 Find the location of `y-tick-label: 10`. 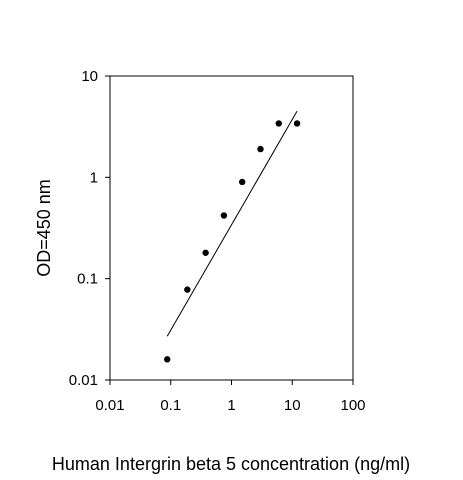

y-tick-label: 10 is located at coordinates (89, 76).